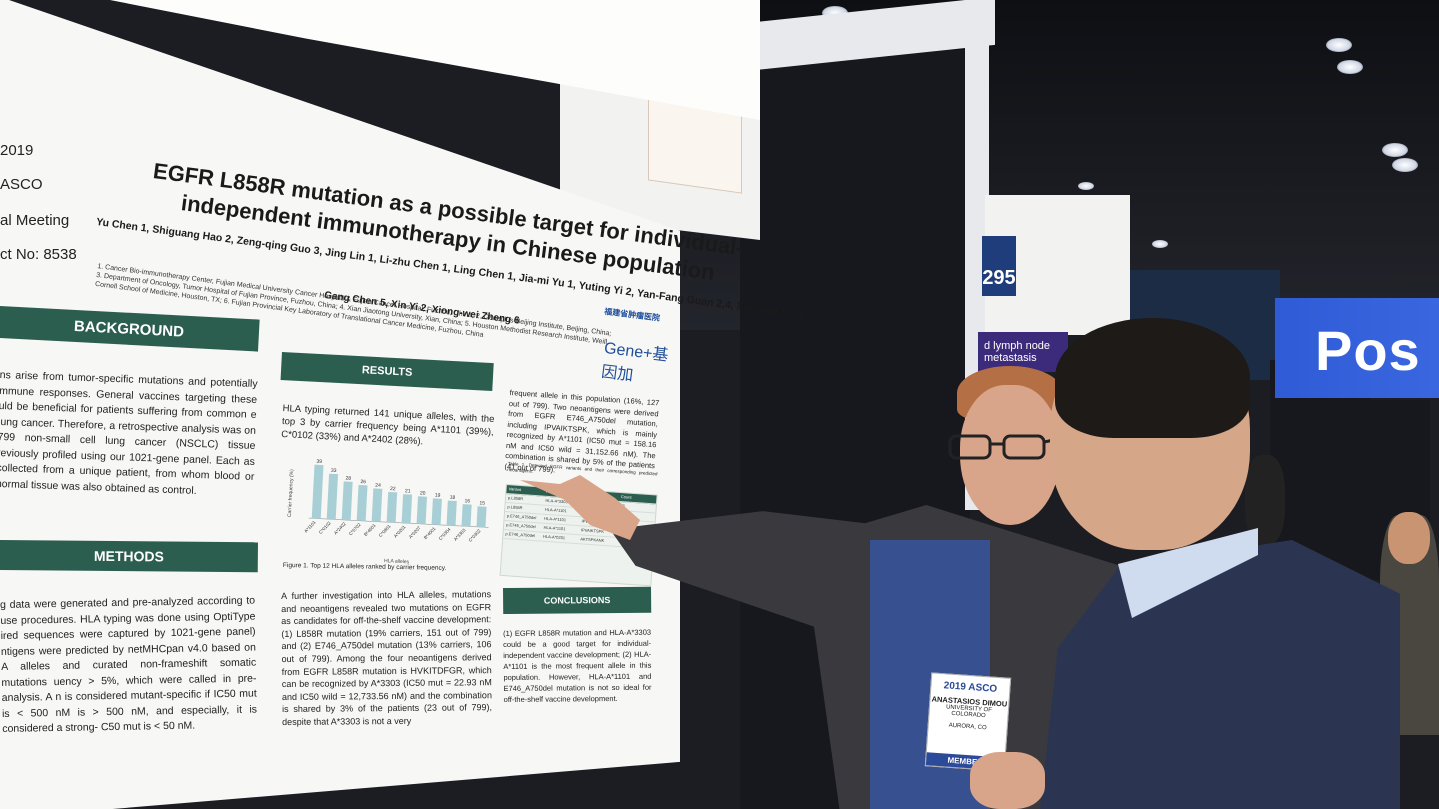 Image resolution: width=1439 pixels, height=809 pixels. What do you see at coordinates (385, 530) in the screenshot?
I see `chart-tick-label: C*0801` at bounding box center [385, 530].